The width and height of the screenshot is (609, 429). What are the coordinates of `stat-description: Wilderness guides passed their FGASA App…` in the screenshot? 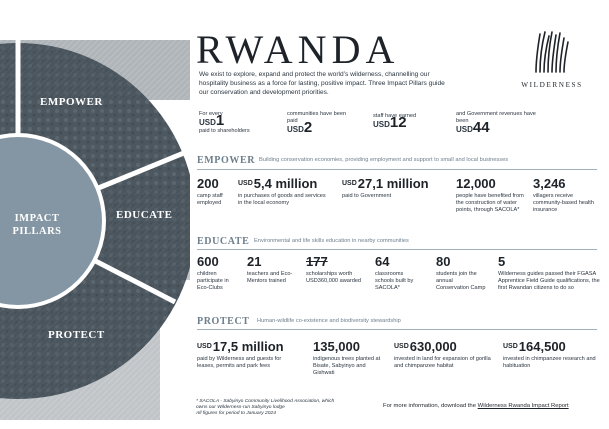 It's located at (549, 281).